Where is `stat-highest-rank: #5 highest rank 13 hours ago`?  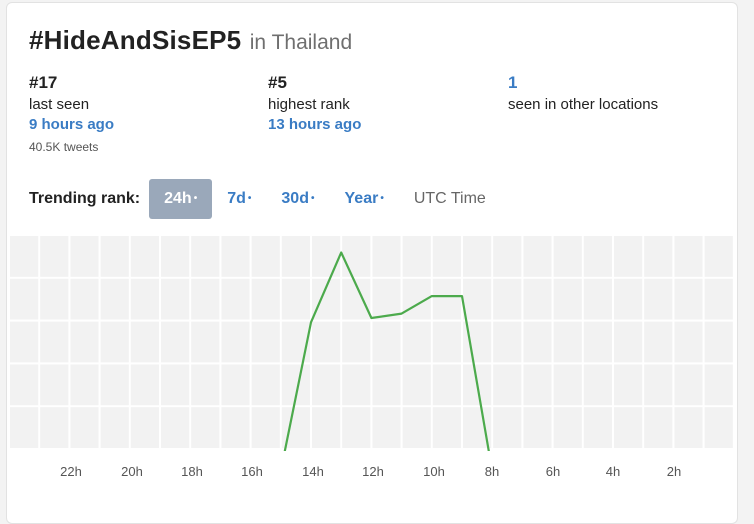 stat-highest-rank: #5 highest rank 13 hours ago is located at coordinates (314, 104).